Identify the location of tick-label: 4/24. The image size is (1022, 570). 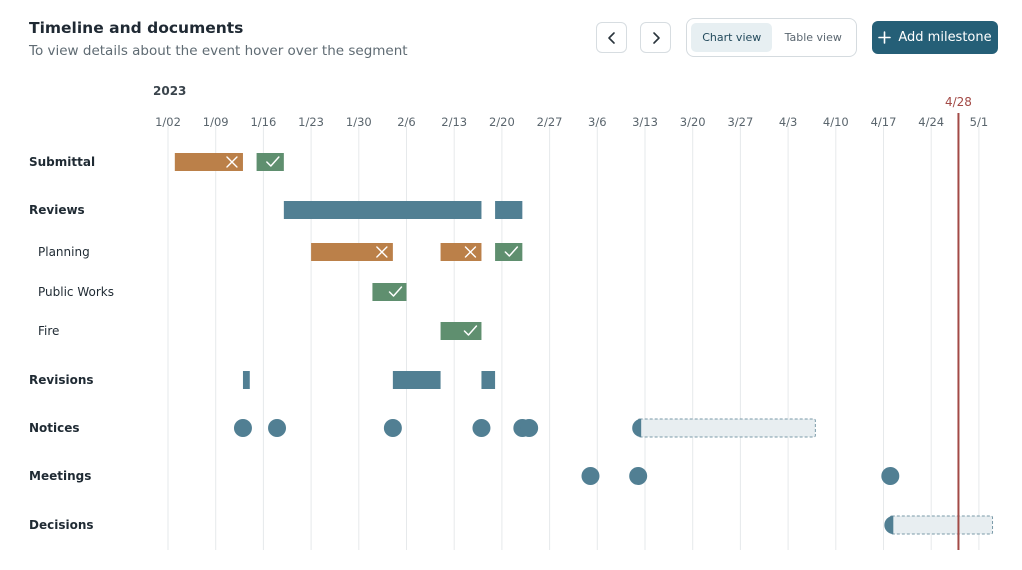
(931, 122).